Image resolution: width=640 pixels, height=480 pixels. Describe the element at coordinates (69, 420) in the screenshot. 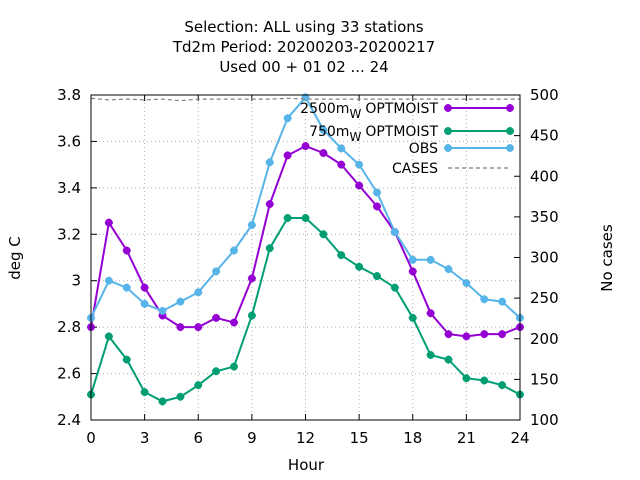

I see `y-tick-label: 2.4` at that location.